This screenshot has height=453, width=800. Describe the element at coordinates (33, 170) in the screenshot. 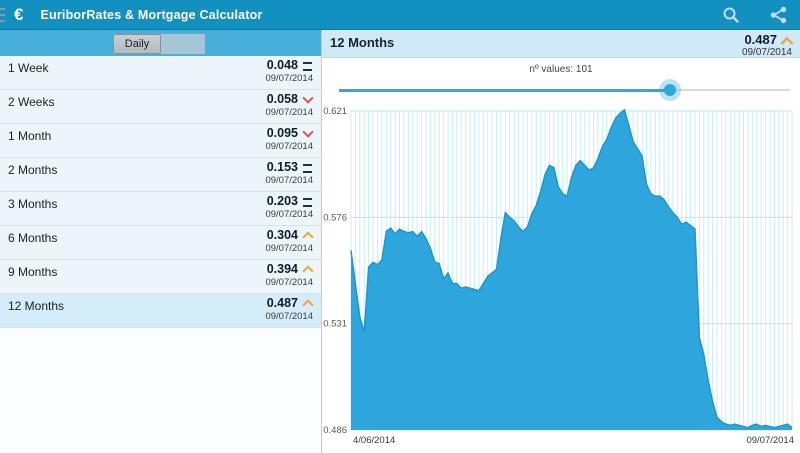

I see `rate-term: 2 Months` at that location.